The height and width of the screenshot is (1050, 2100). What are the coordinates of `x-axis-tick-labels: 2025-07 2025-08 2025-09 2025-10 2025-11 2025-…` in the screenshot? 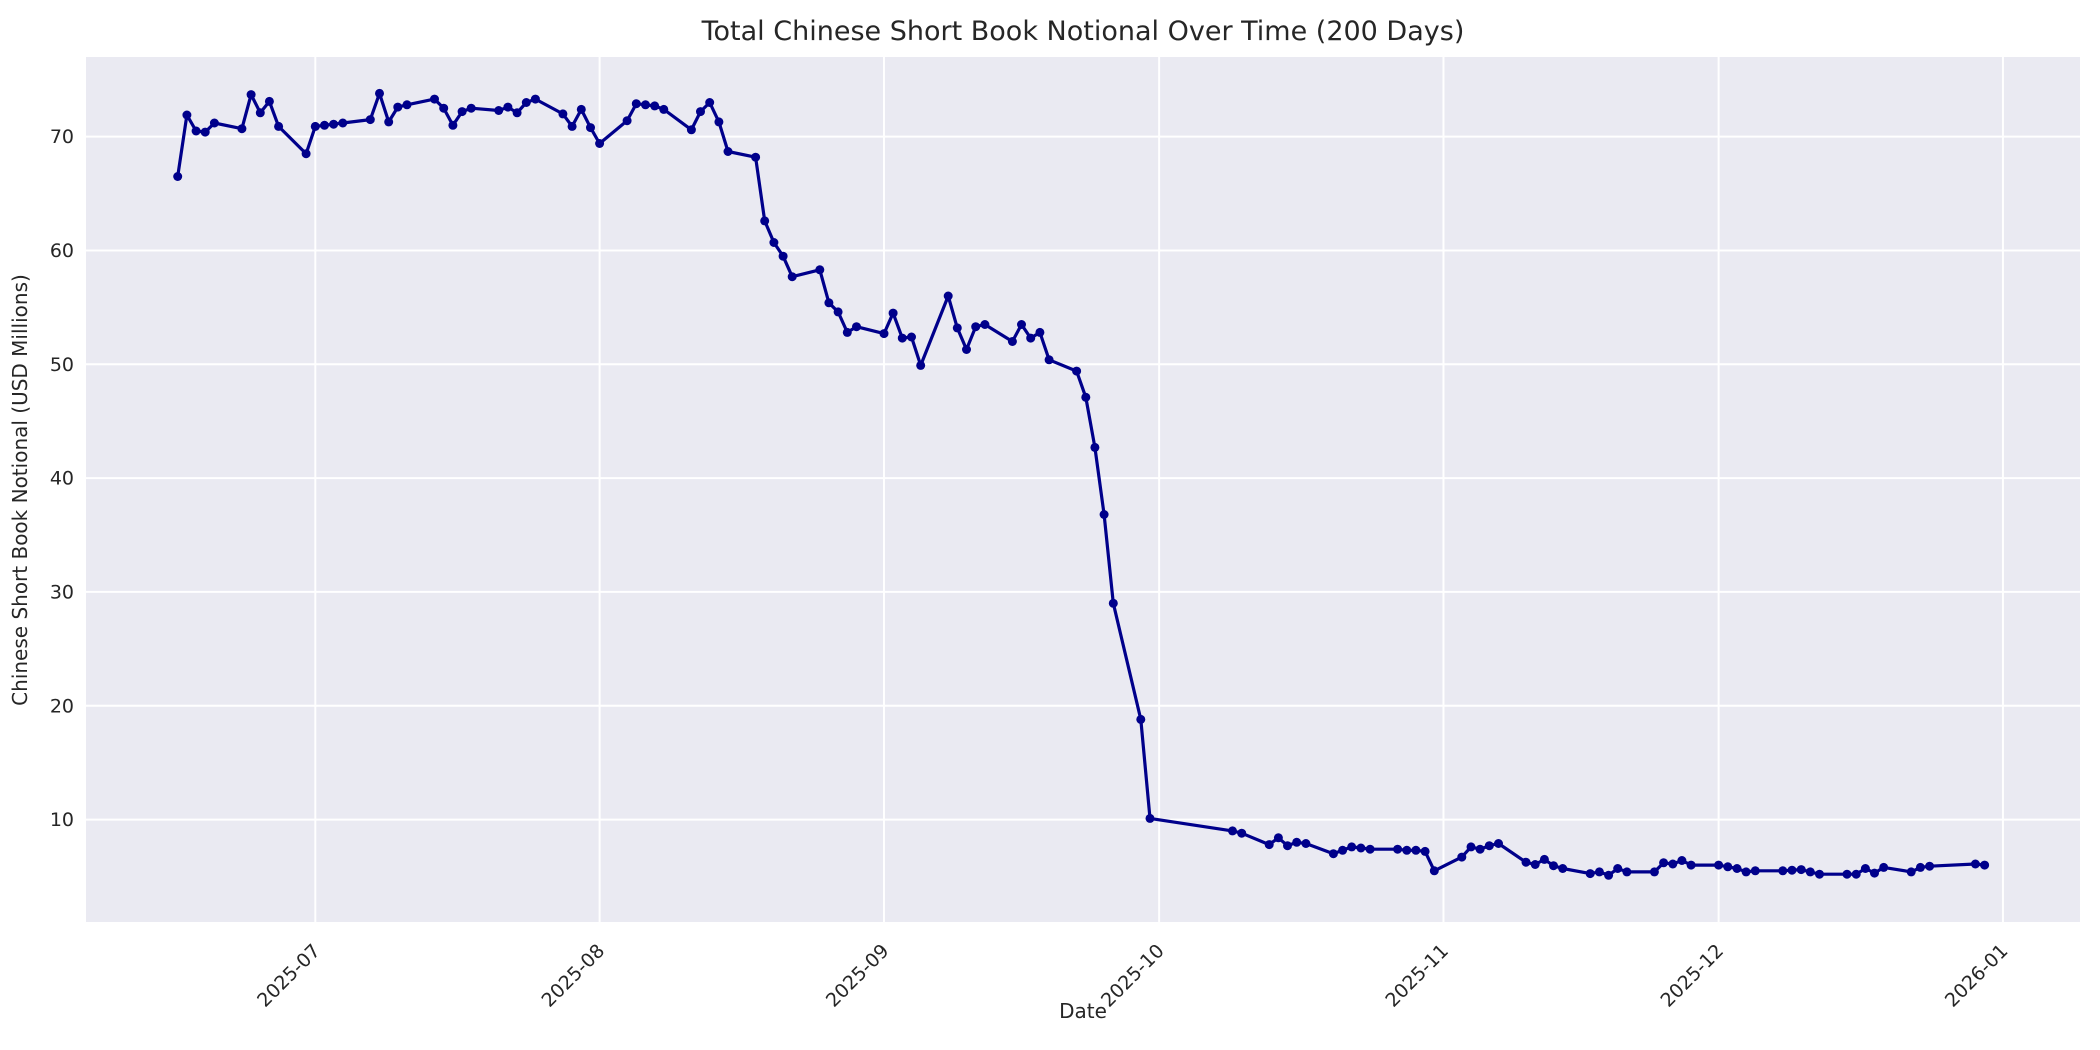 It's located at (1132, 976).